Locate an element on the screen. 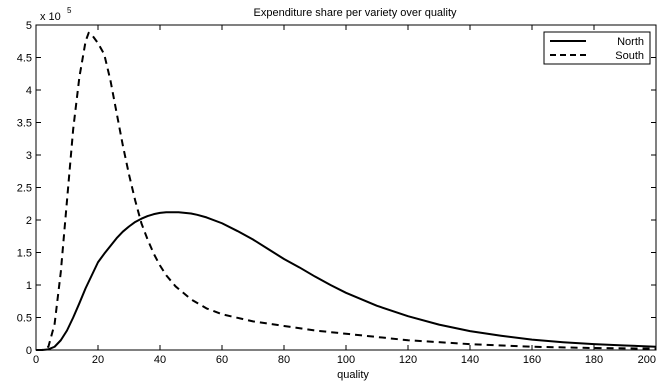  x-tick-label: 180 is located at coordinates (594, 360).